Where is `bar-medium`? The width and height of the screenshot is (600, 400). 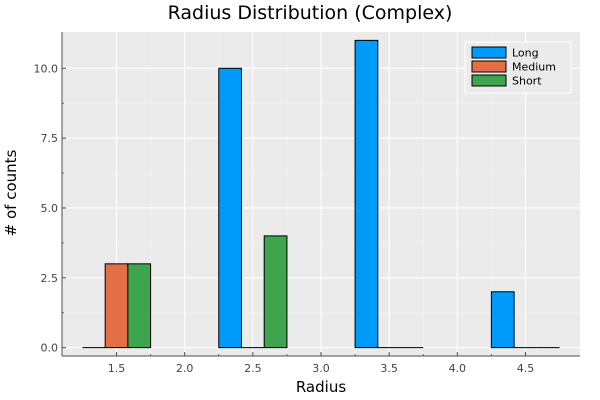 bar-medium is located at coordinates (116, 306).